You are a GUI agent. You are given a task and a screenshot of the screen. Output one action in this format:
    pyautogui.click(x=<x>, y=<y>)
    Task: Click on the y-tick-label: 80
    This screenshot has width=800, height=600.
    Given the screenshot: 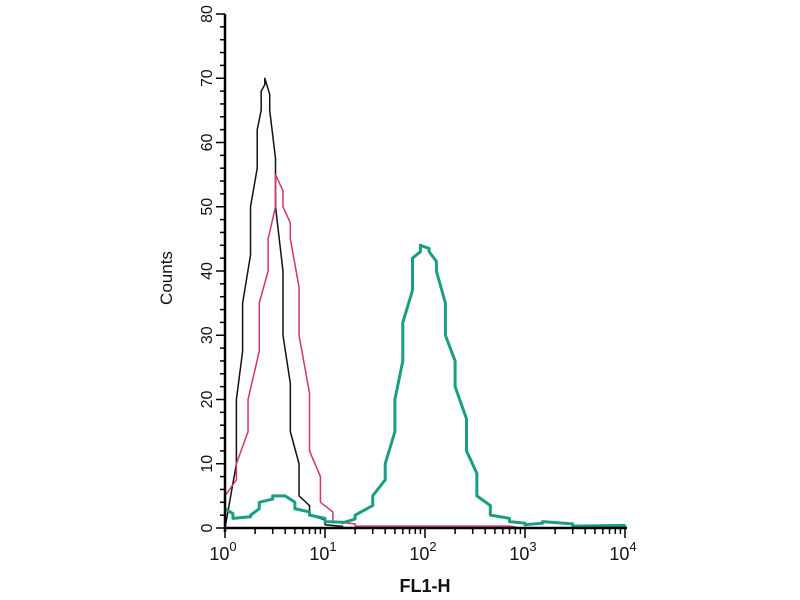 What is the action you would take?
    pyautogui.click(x=207, y=14)
    